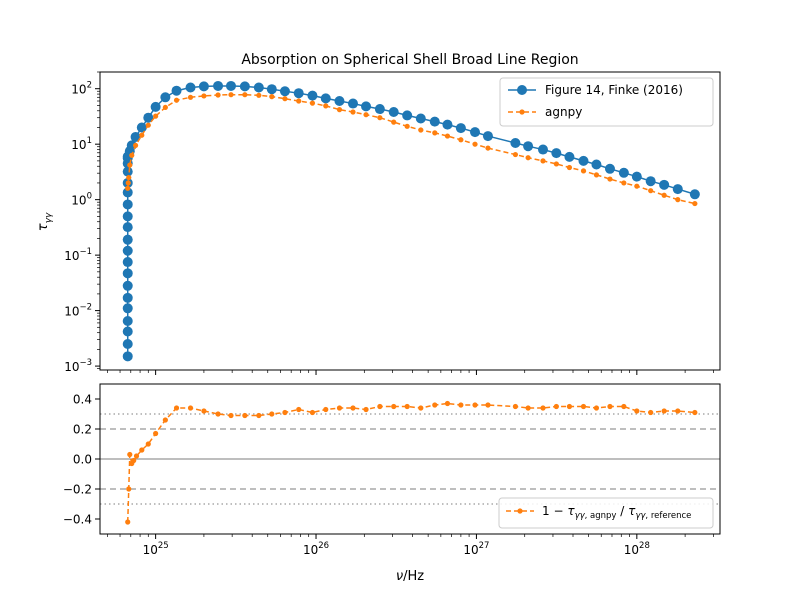 This screenshot has height=600, width=800. Describe the element at coordinates (413, 576) in the screenshot. I see `xlabel-unit: /Hz` at that location.